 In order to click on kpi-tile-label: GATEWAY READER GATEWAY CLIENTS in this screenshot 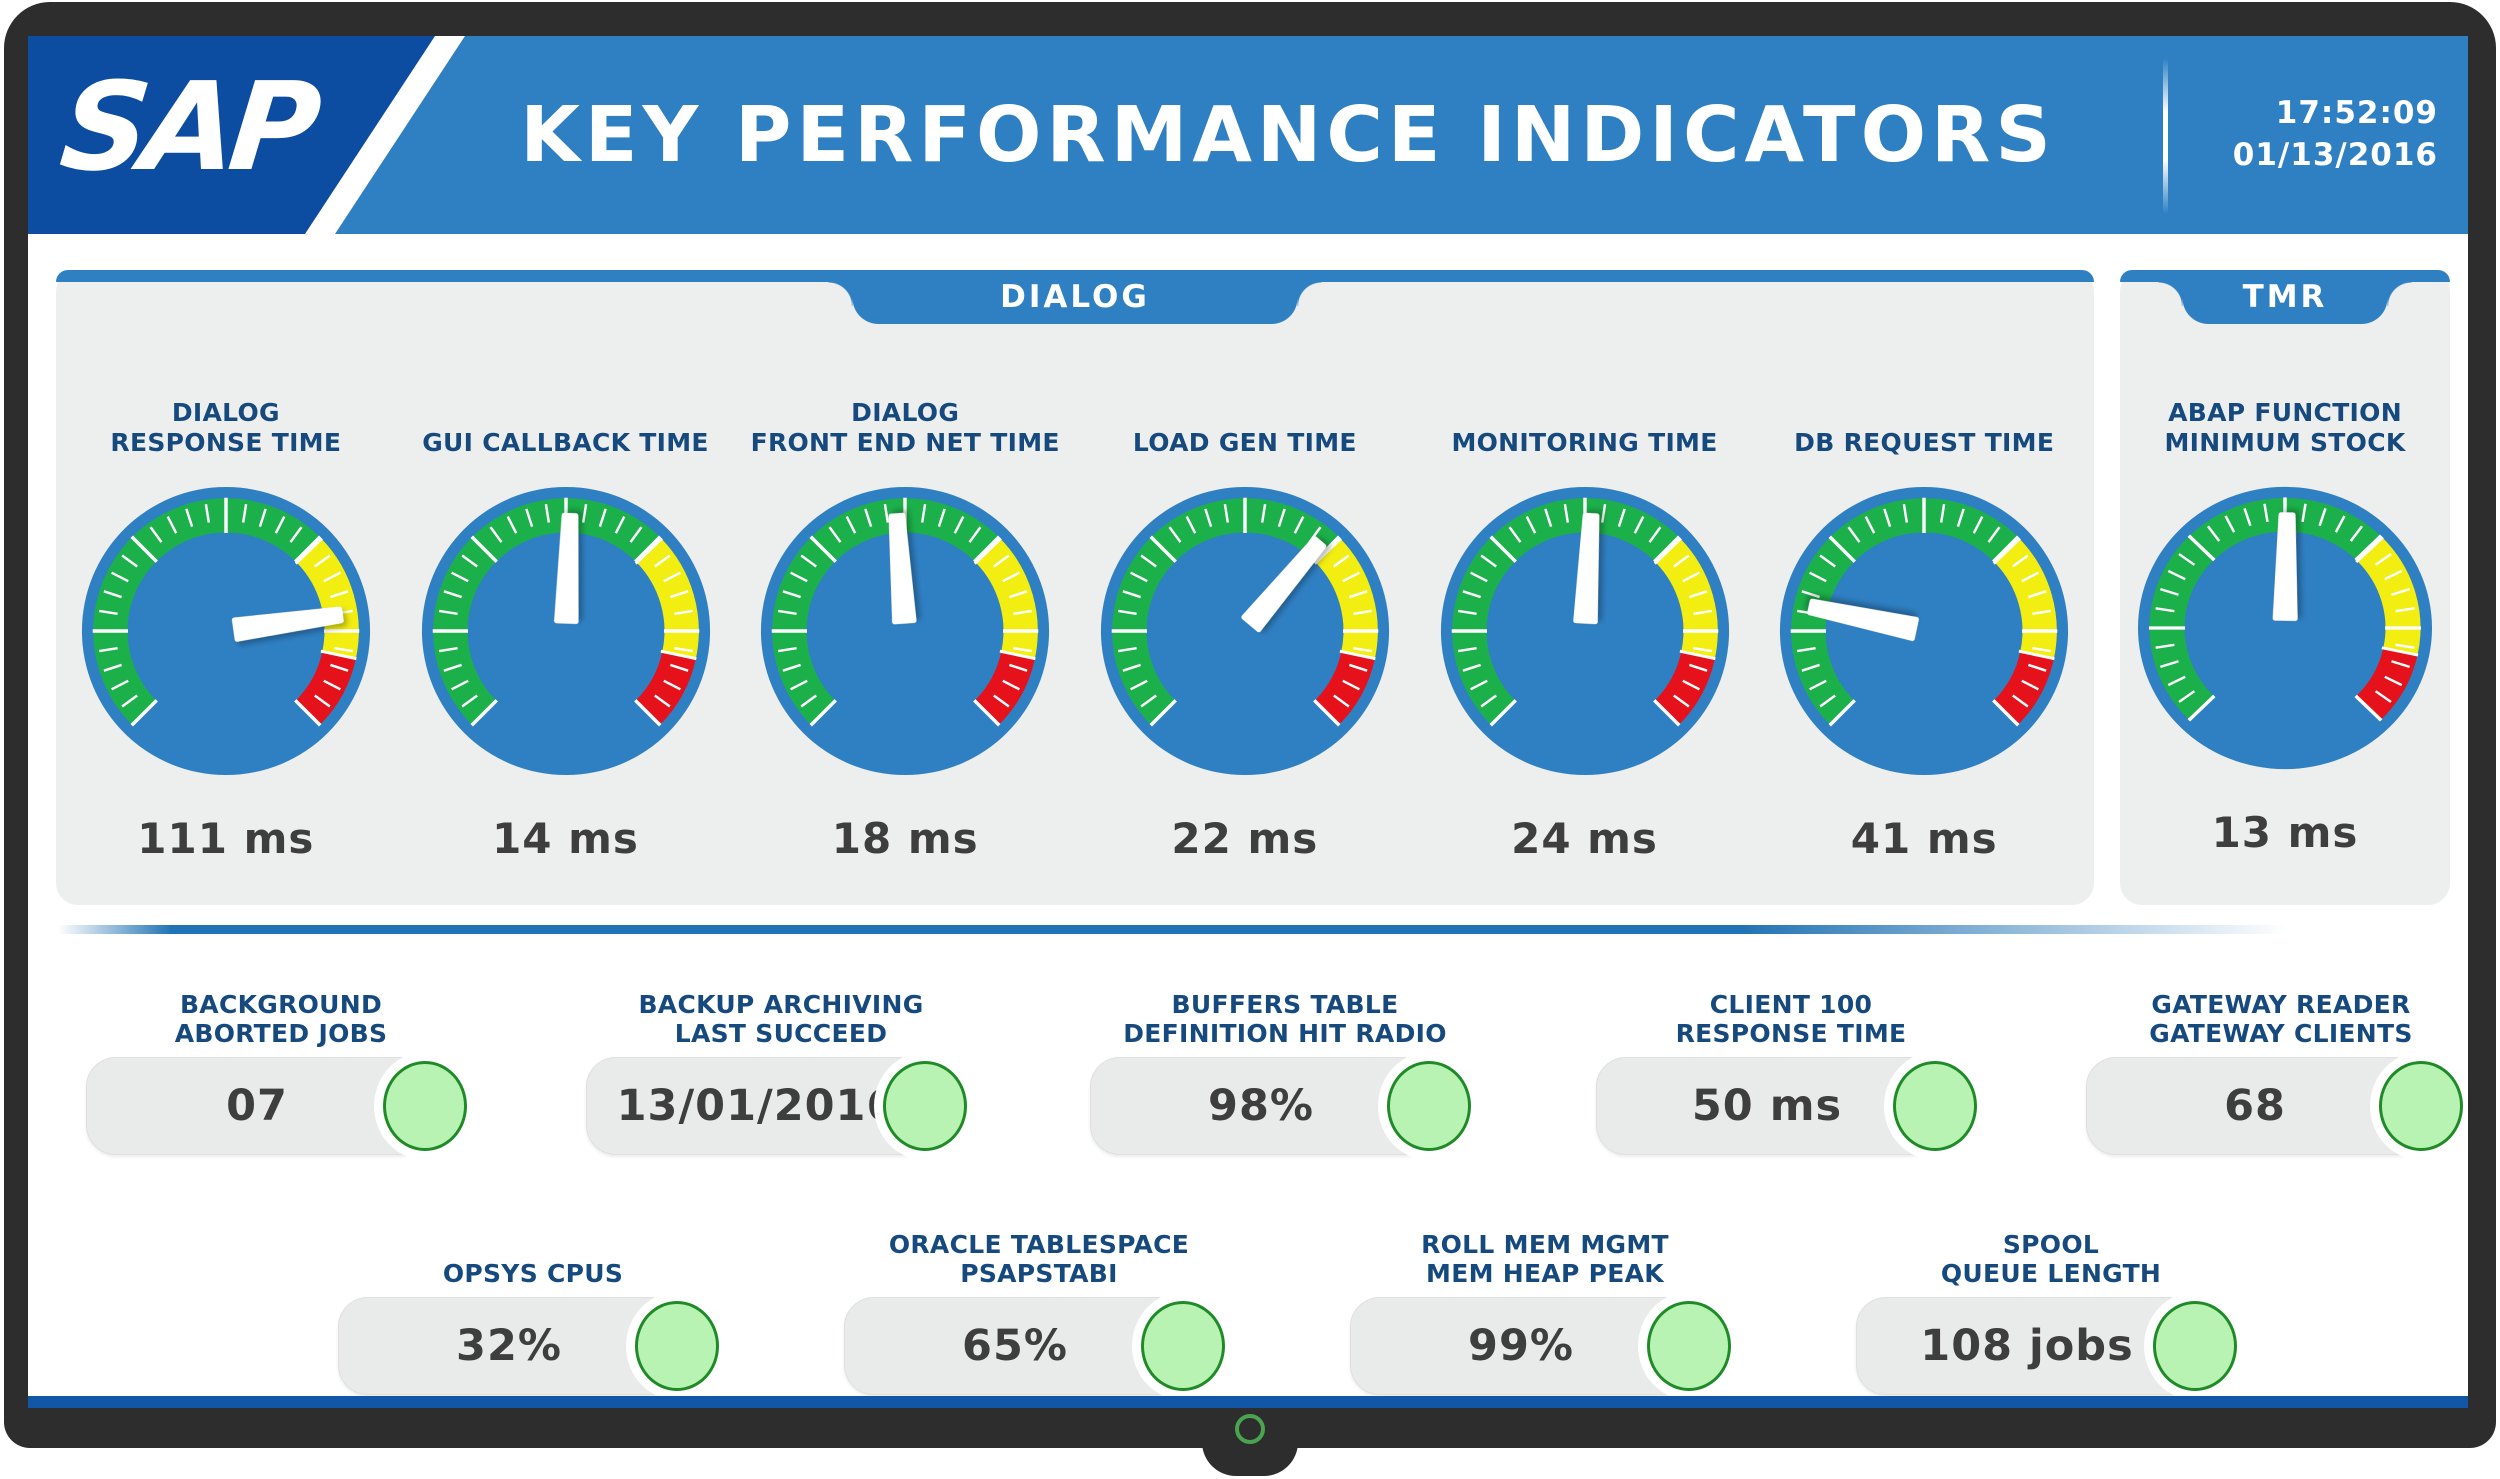, I will do `click(2281, 1019)`.